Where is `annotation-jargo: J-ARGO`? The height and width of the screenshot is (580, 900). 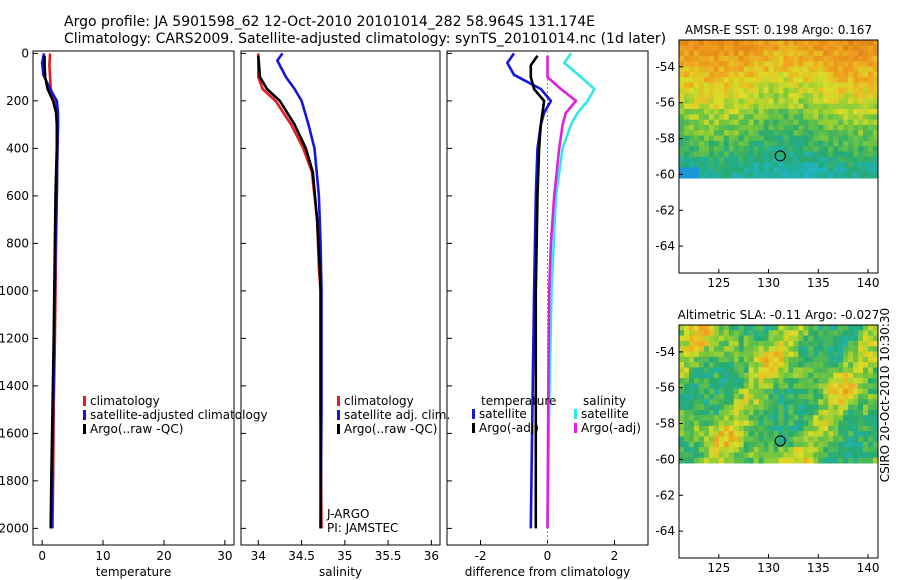
annotation-jargo: J-ARGO is located at coordinates (347, 514).